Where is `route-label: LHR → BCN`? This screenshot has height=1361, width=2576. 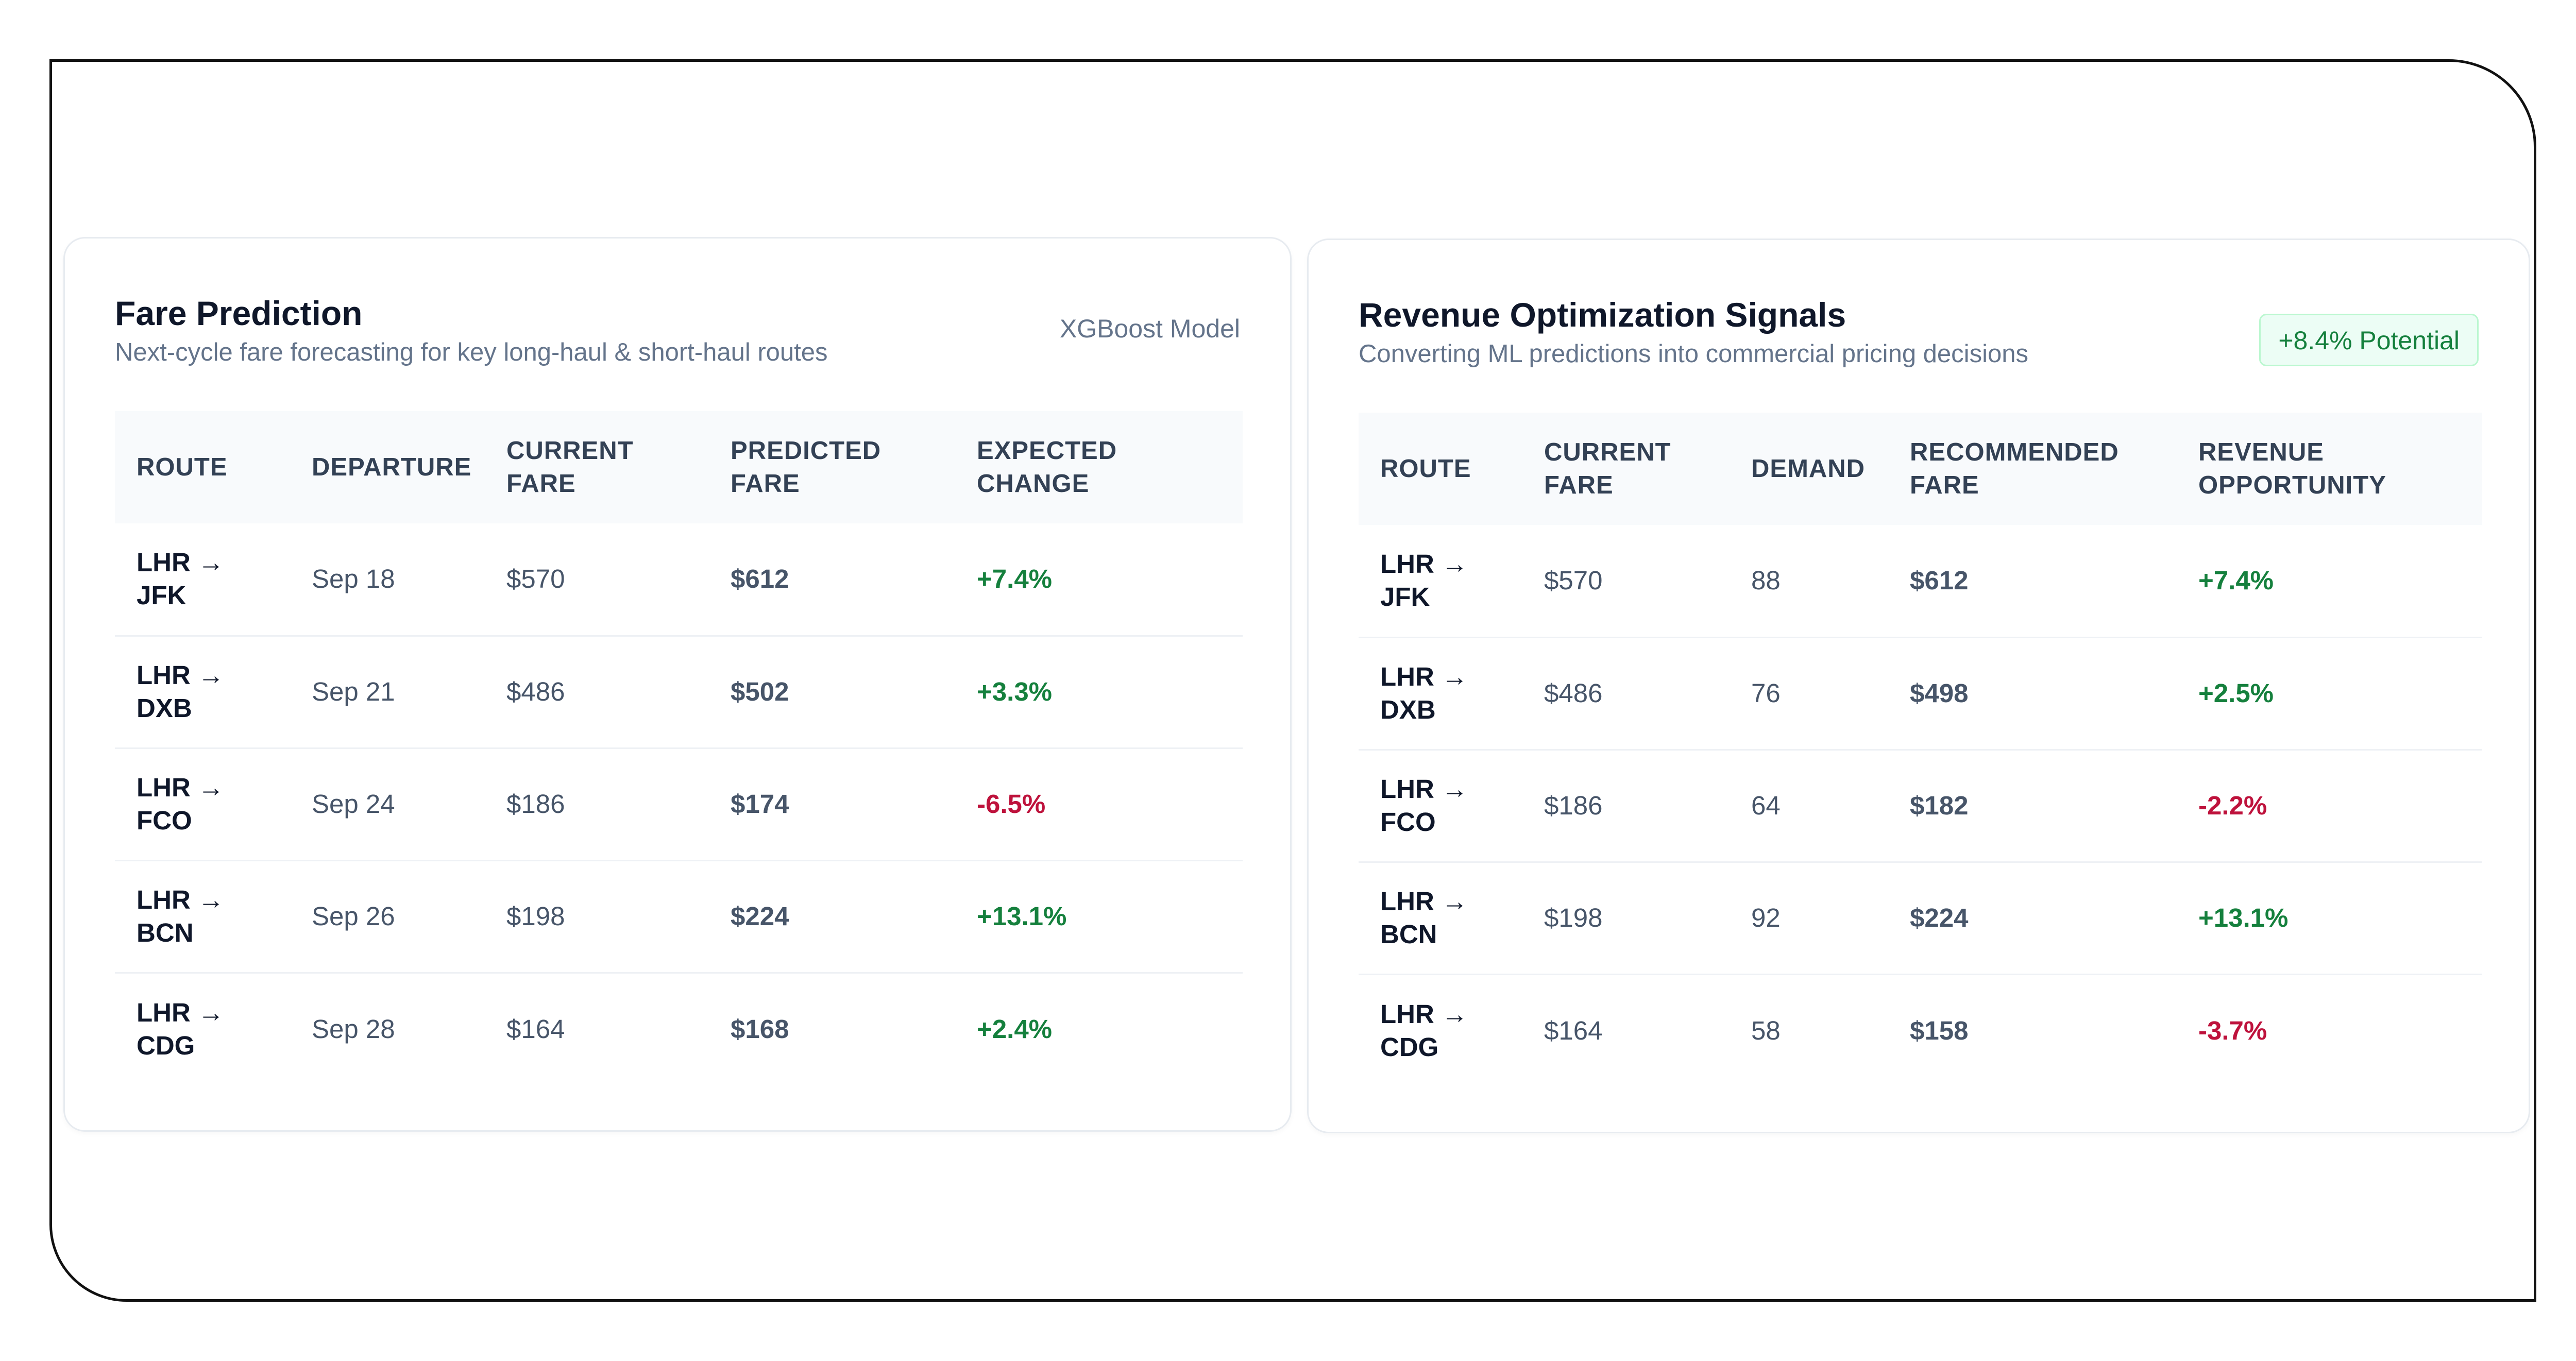 route-label: LHR → BCN is located at coordinates (1432, 918).